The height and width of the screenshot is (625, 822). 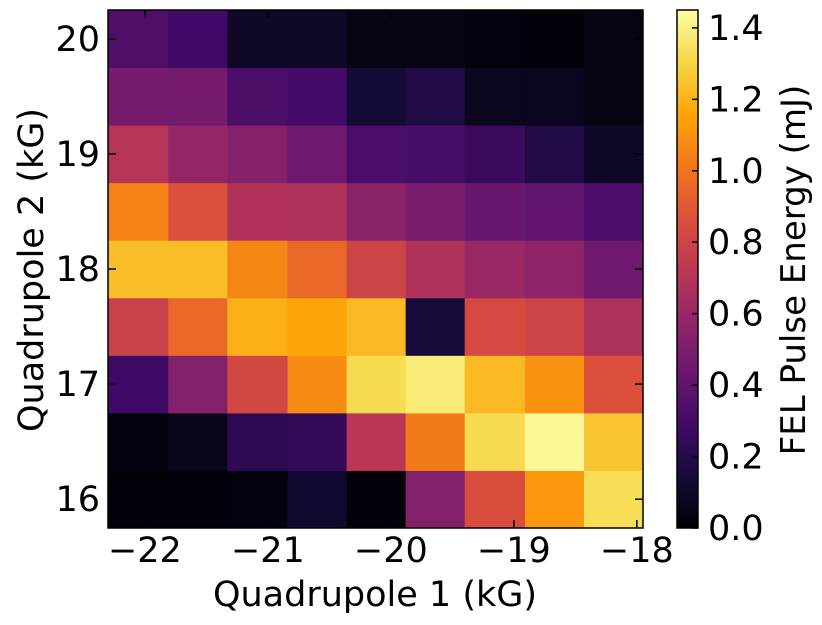 What do you see at coordinates (728, 279) in the screenshot?
I see `colorbar-ticks: 0.0 0.2 0.4 0.6 0.8 1.0 1.2 1.4` at bounding box center [728, 279].